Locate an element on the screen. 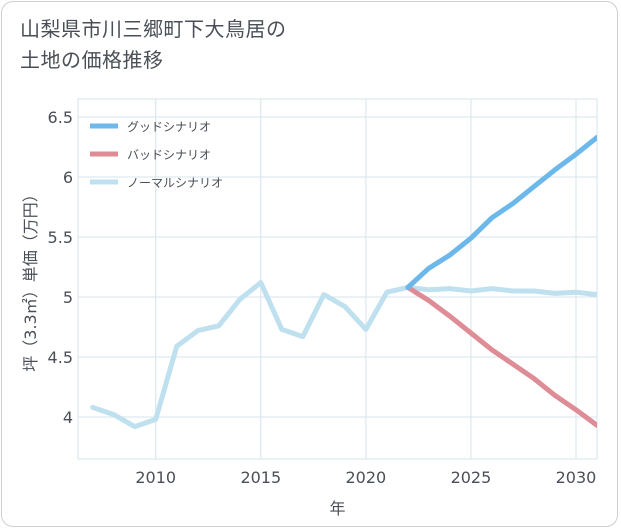  x-tick-label: 2025 is located at coordinates (471, 477).